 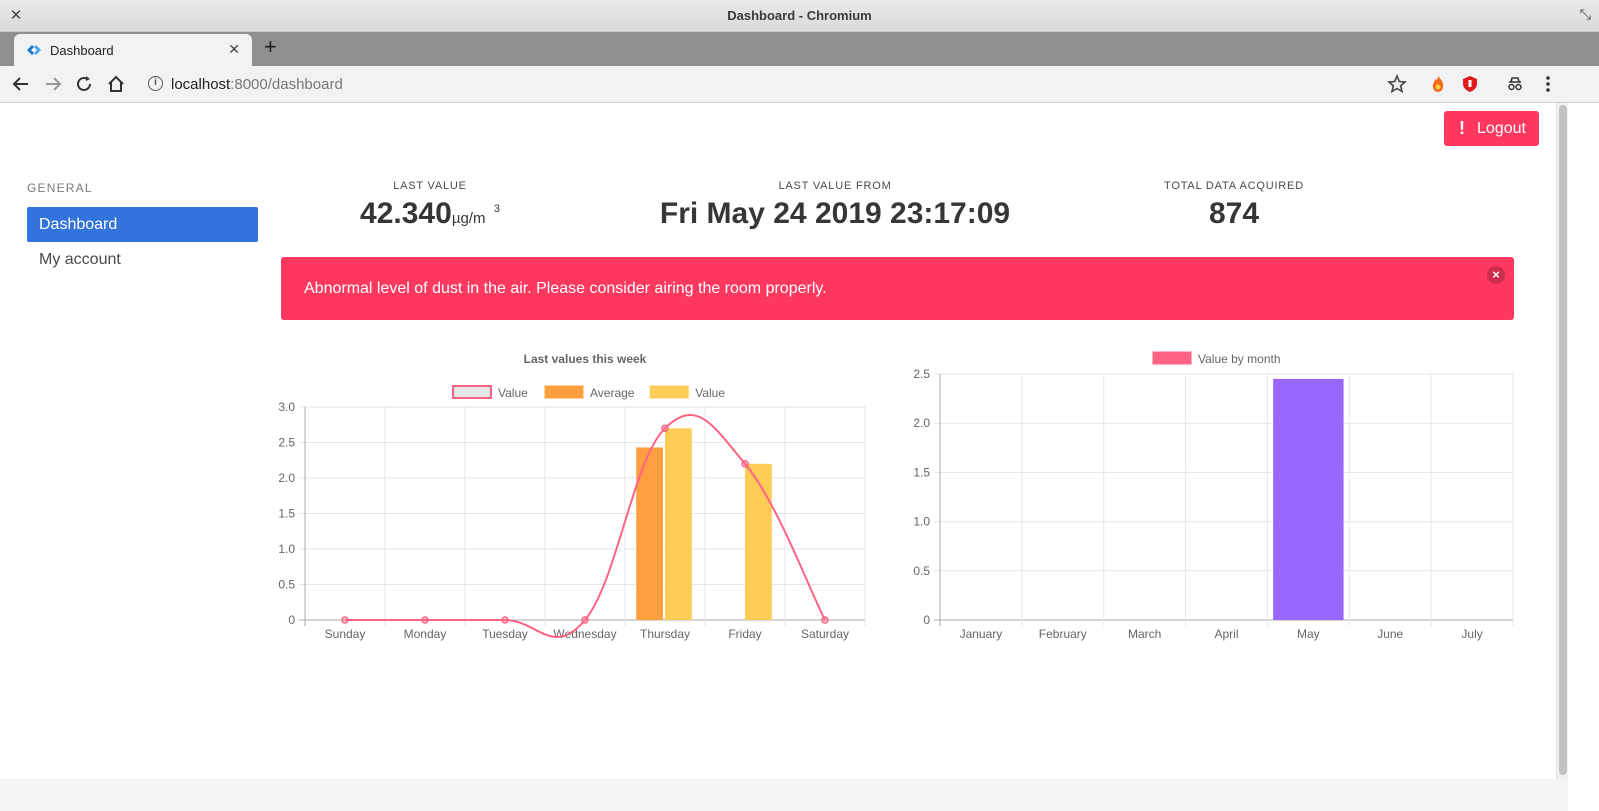 I want to click on logout-button: ! Logout, so click(x=1491, y=128).